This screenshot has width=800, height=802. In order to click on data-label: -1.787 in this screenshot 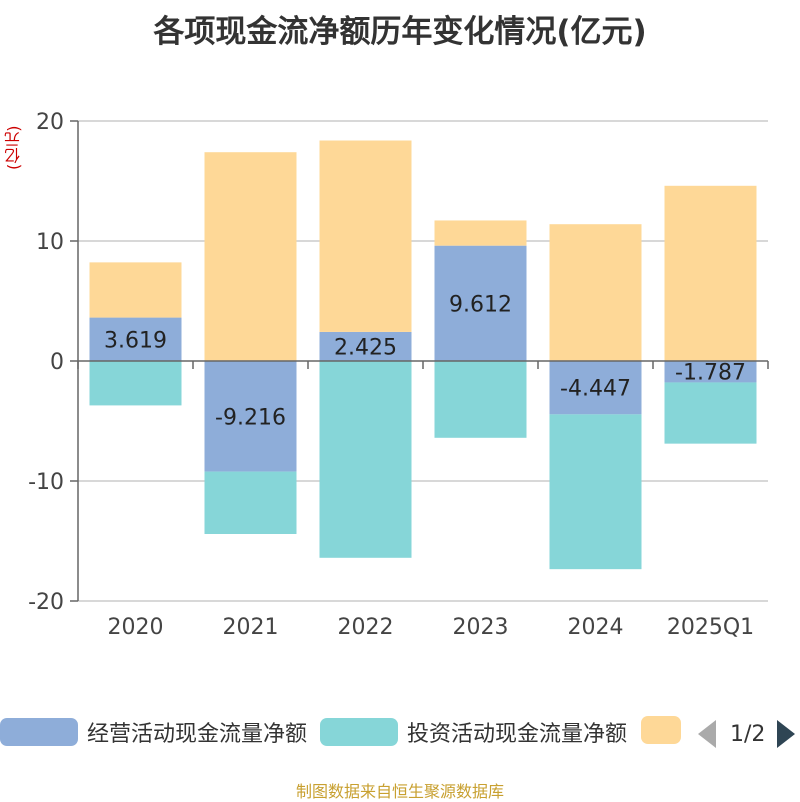, I will do `click(710, 373)`.